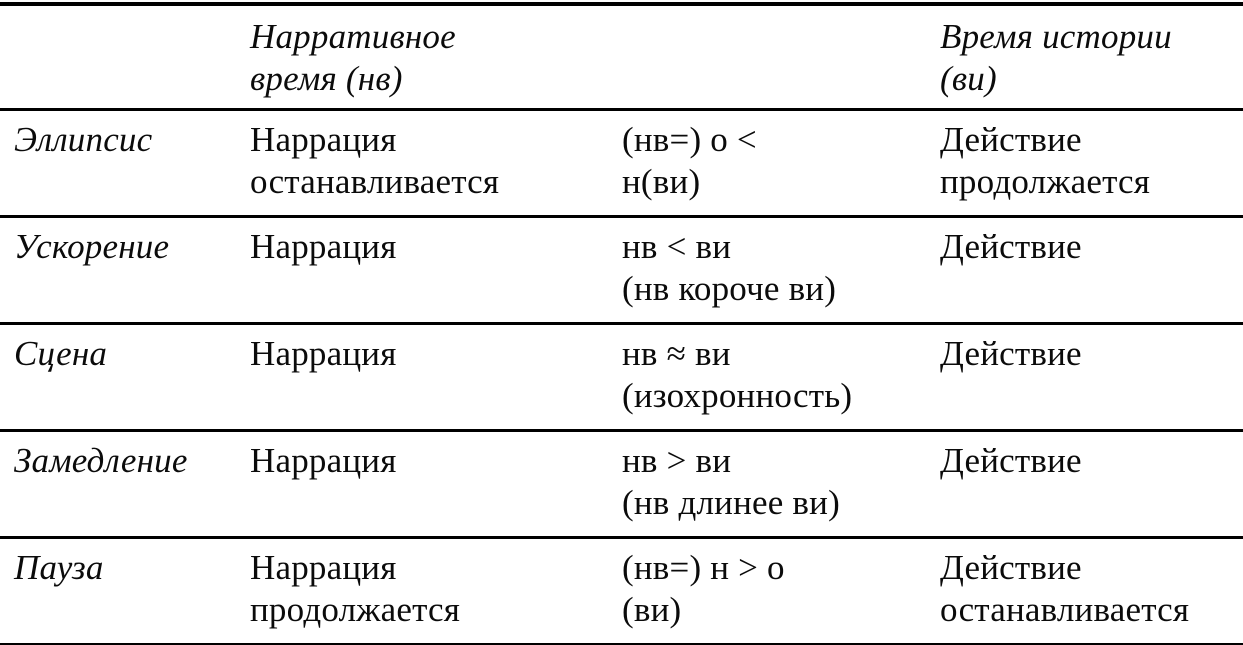 The height and width of the screenshot is (645, 1243). I want to click on header-story-time: Время истории (ви), so click(1091, 57).